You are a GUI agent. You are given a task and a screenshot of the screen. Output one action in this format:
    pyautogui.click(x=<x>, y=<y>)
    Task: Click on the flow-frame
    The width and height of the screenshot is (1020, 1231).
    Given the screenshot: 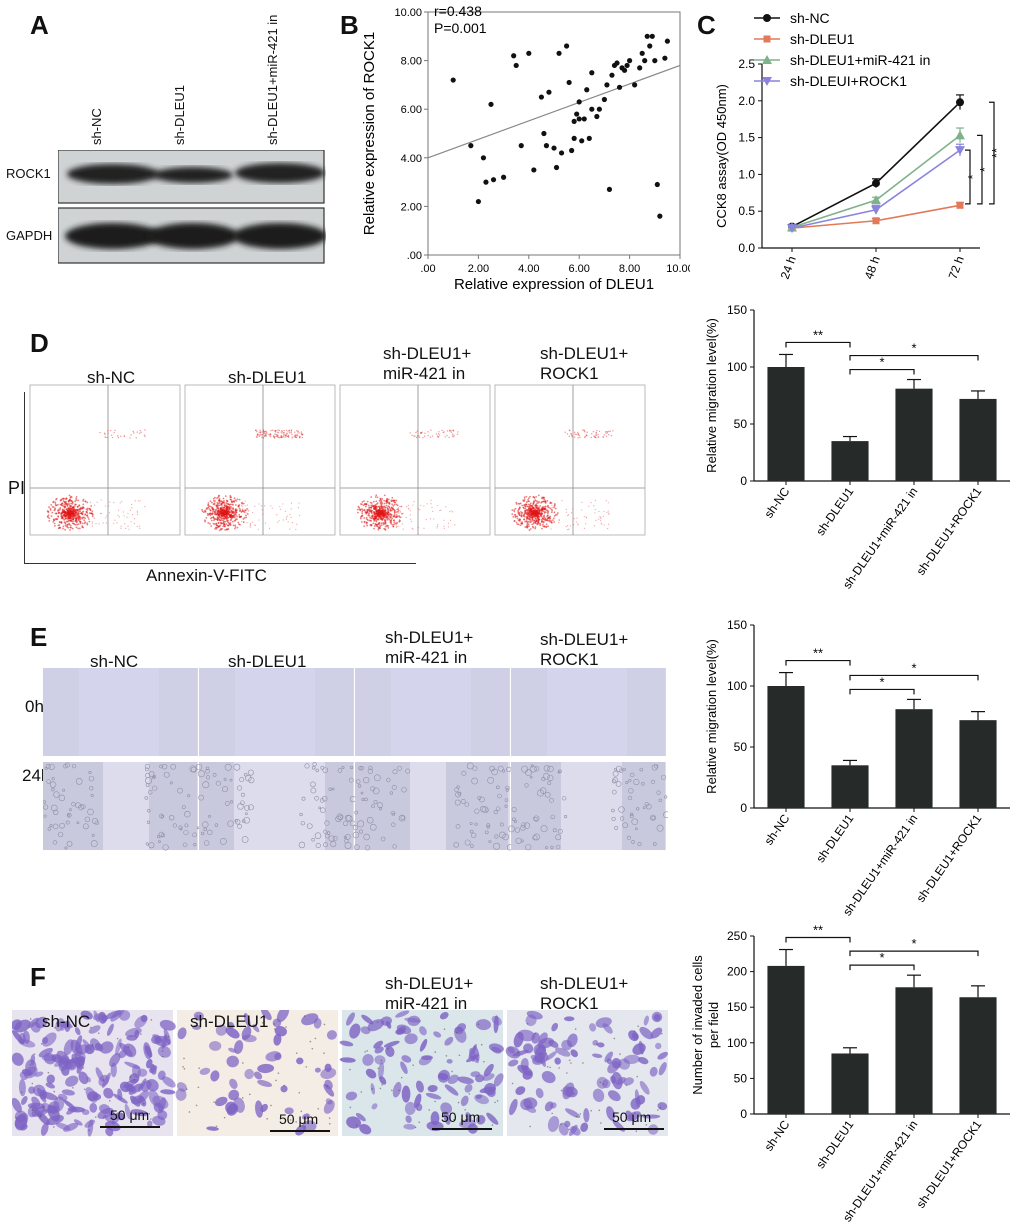 What is the action you would take?
    pyautogui.click(x=570, y=460)
    